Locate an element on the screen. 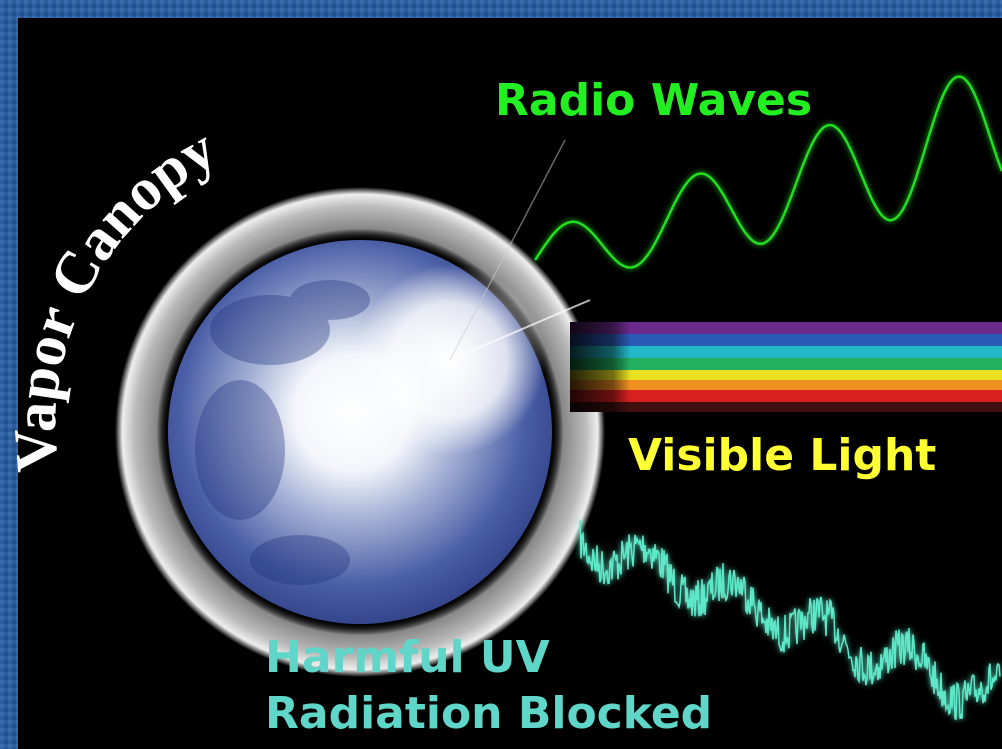  uv-wave is located at coordinates (790, 620).